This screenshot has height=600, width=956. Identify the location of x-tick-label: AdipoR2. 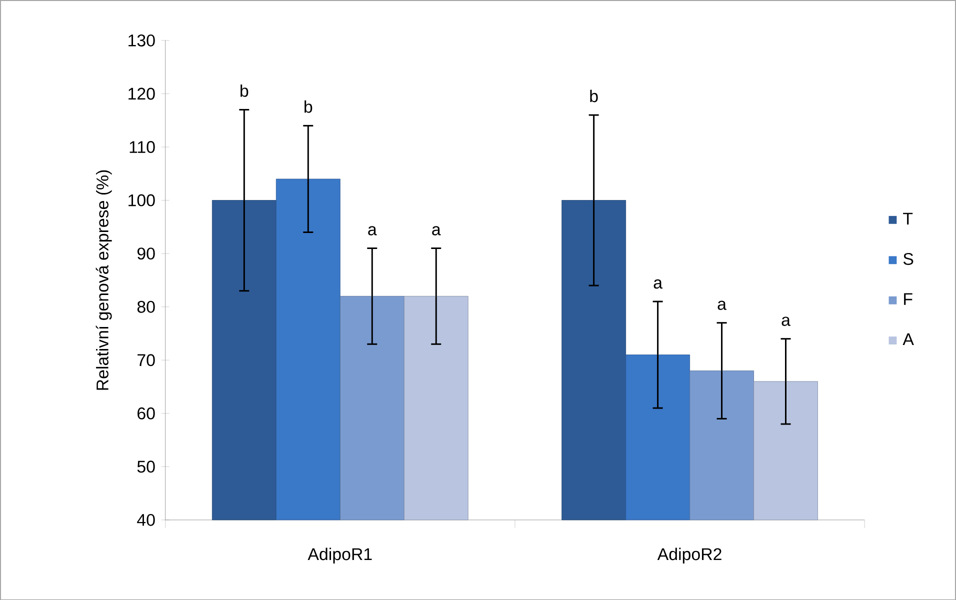
(689, 556).